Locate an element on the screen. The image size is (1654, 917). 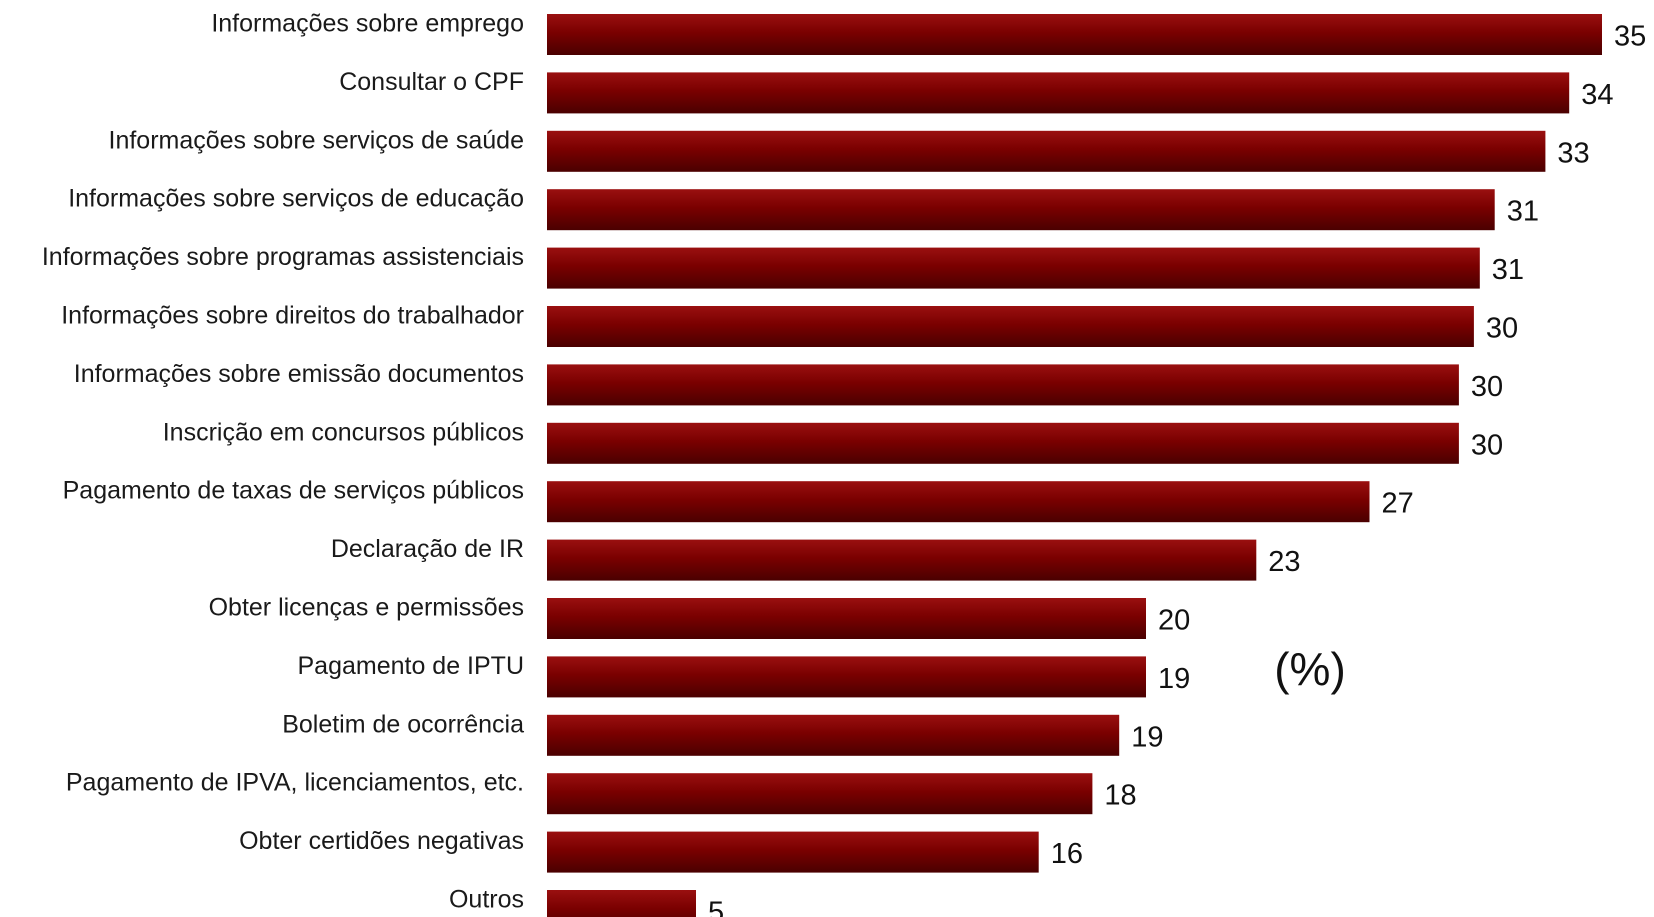
value-label: 20 is located at coordinates (1174, 621).